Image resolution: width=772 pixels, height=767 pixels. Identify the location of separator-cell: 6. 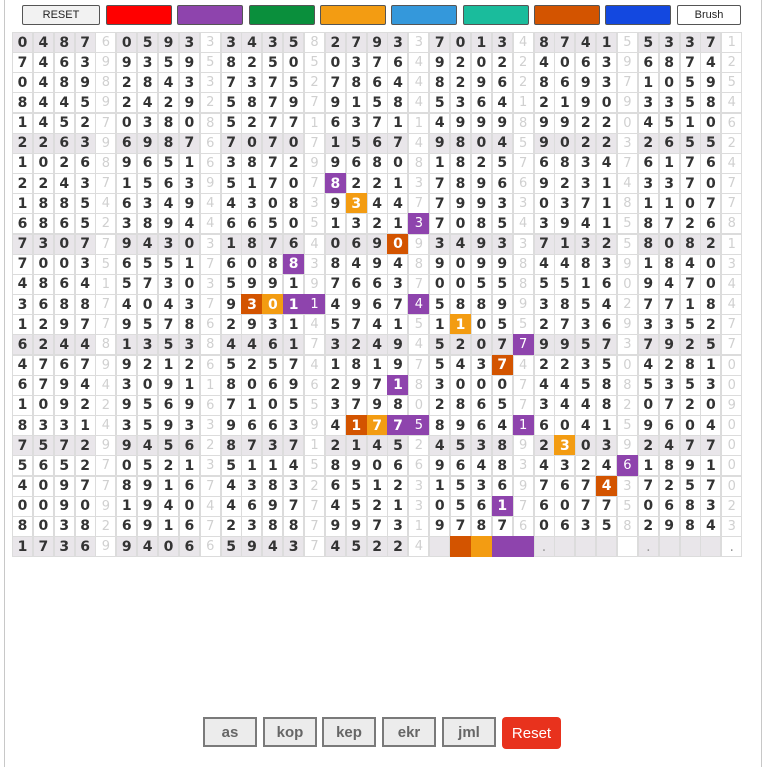
(627, 466).